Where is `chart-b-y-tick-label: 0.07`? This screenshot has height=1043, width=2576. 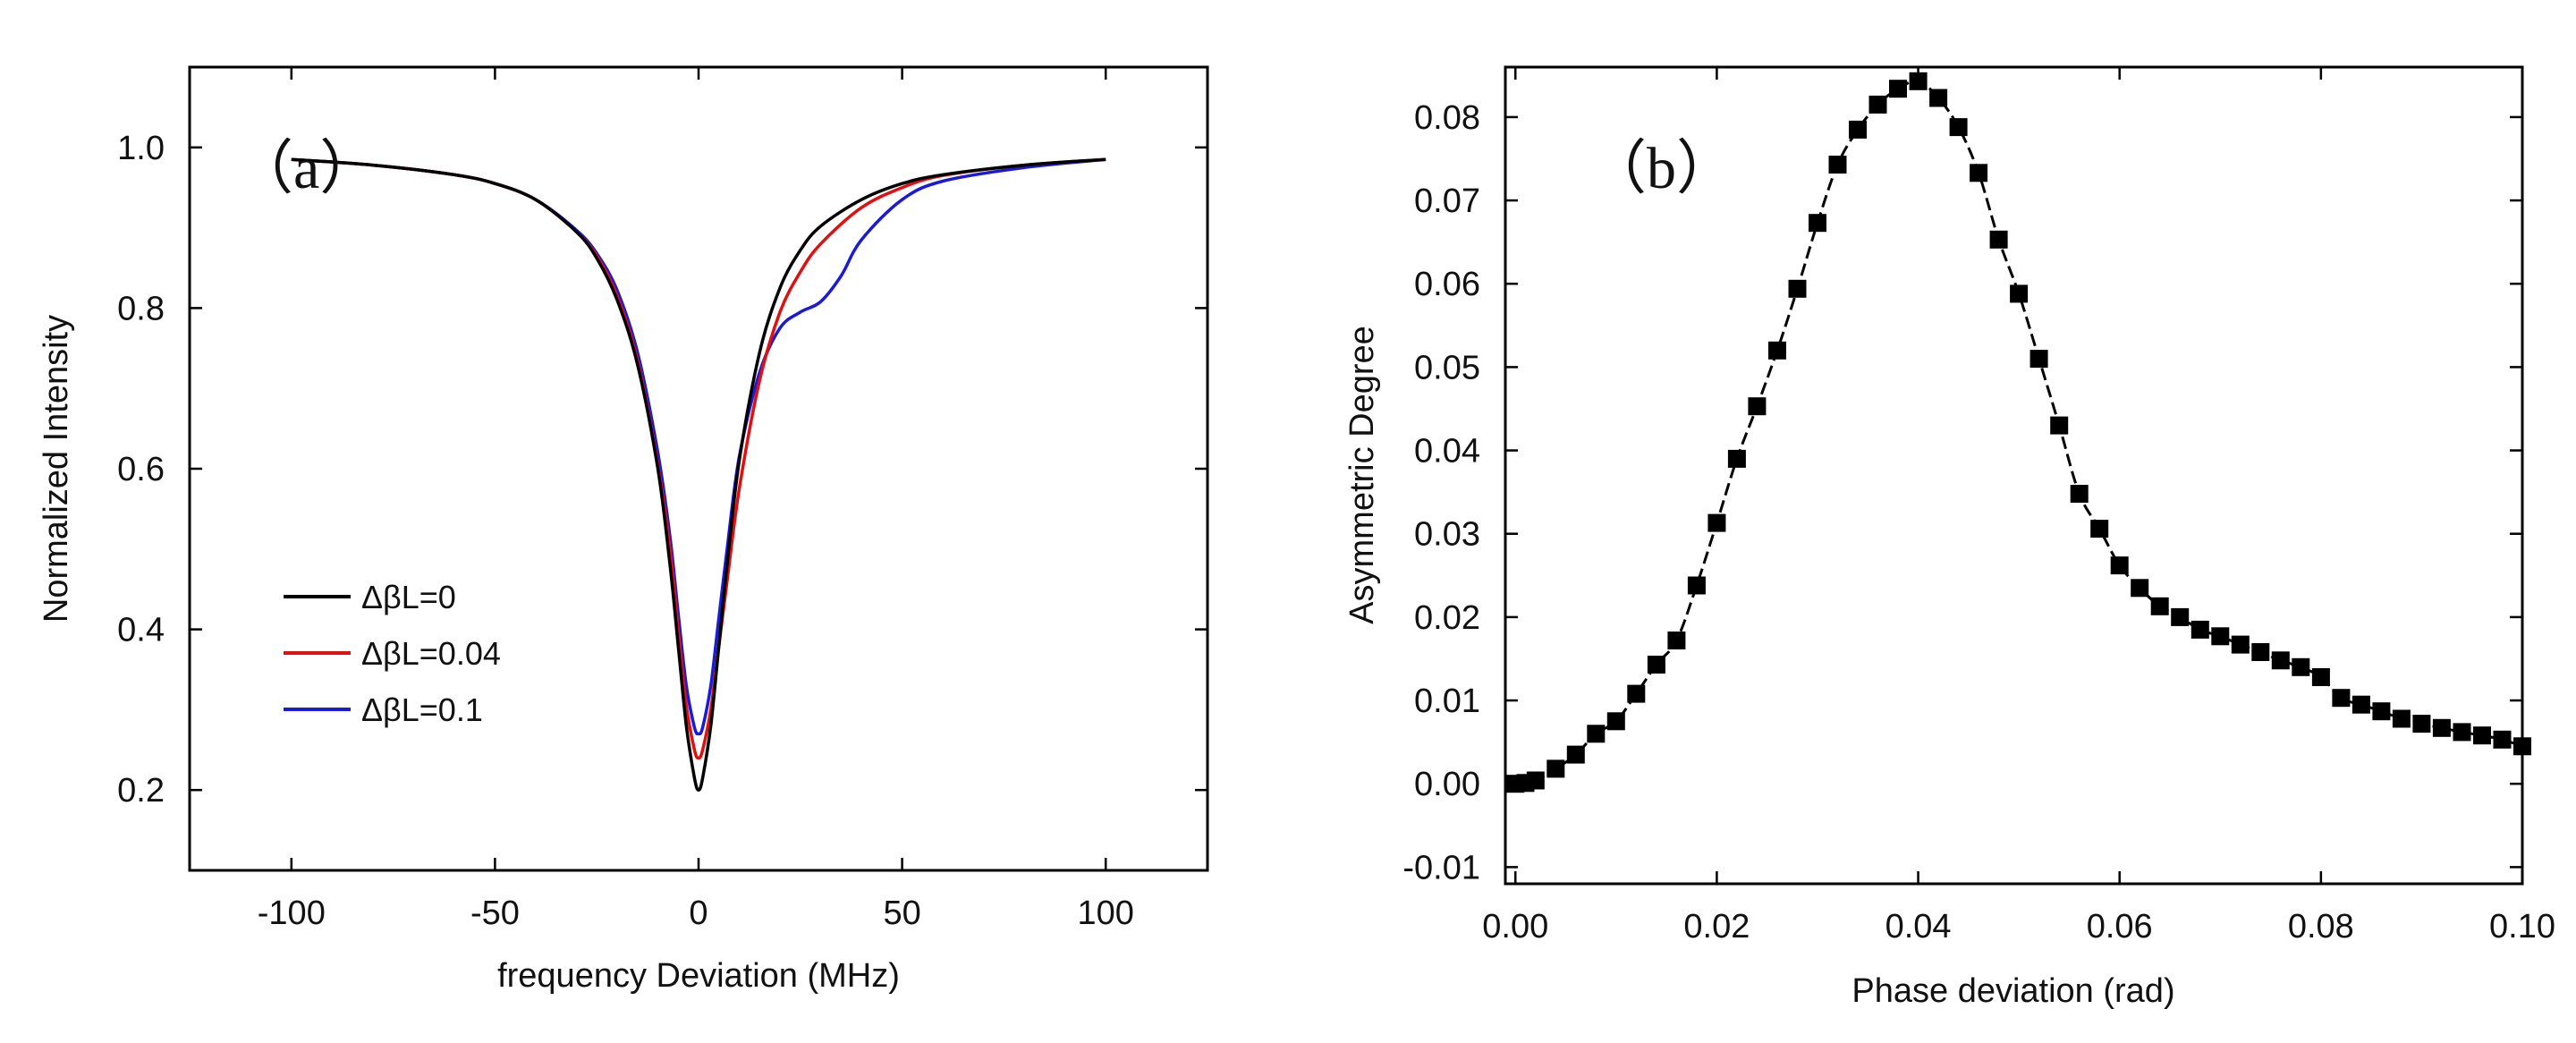 chart-b-y-tick-label: 0.07 is located at coordinates (1447, 201).